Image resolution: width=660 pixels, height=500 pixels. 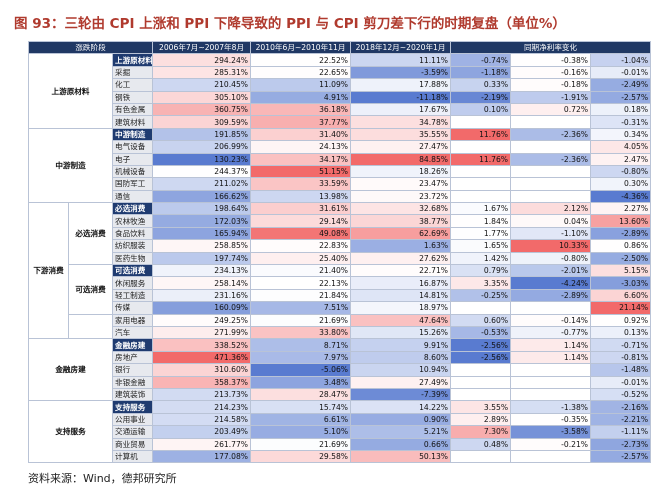 I want to click on value-cell: 7.30%, so click(x=481, y=432).